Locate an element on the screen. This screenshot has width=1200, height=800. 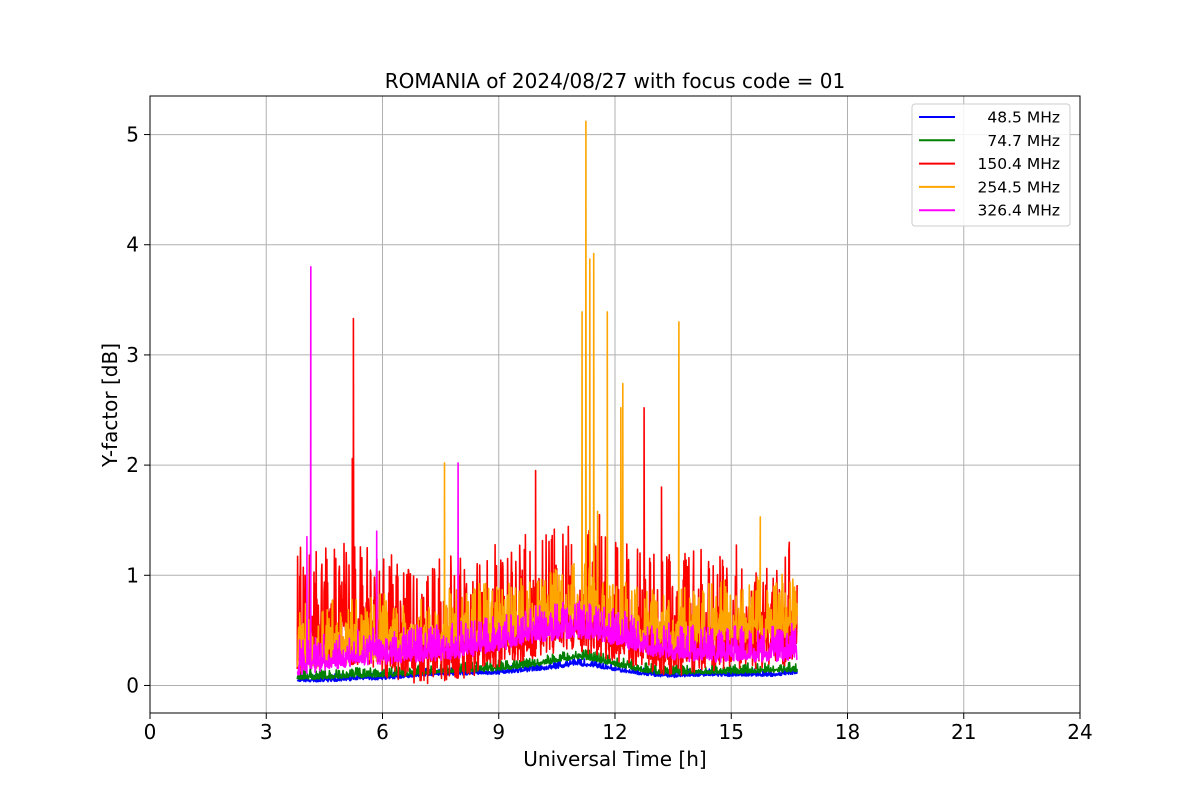
y-tick-label: 5 is located at coordinates (132, 135).